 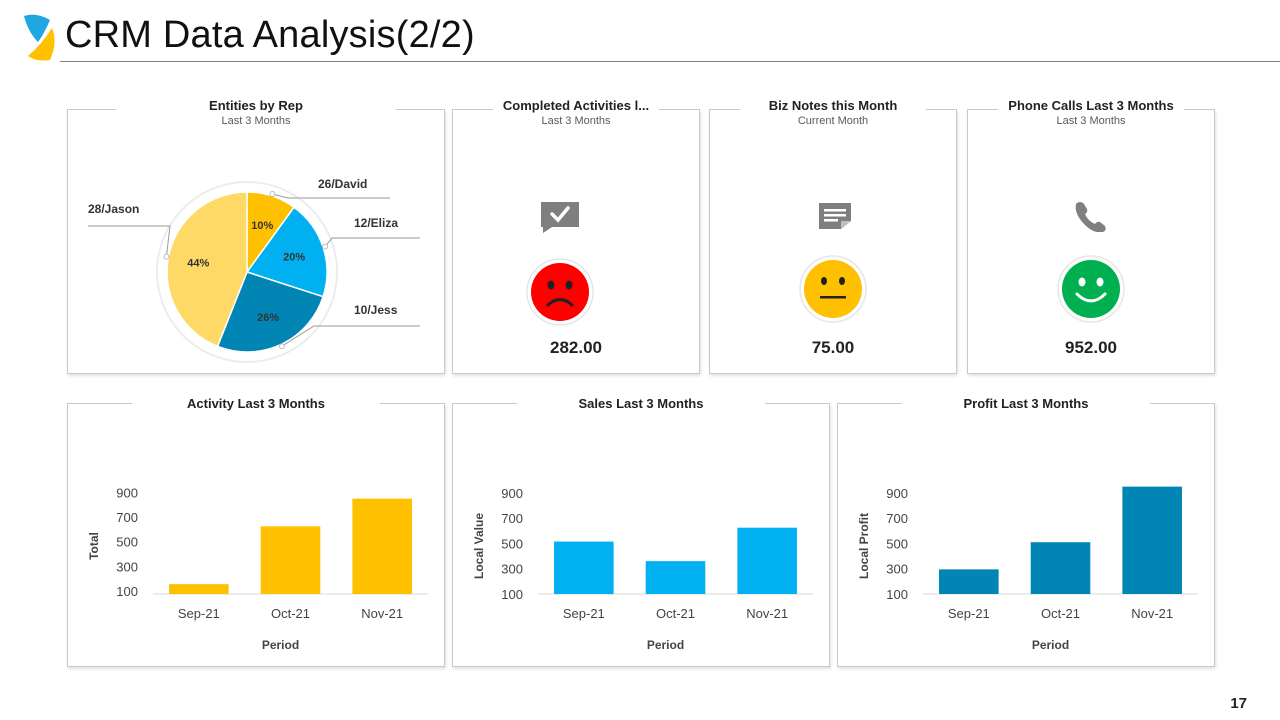 I want to click on pie-pct-label: 10%, so click(x=262, y=226).